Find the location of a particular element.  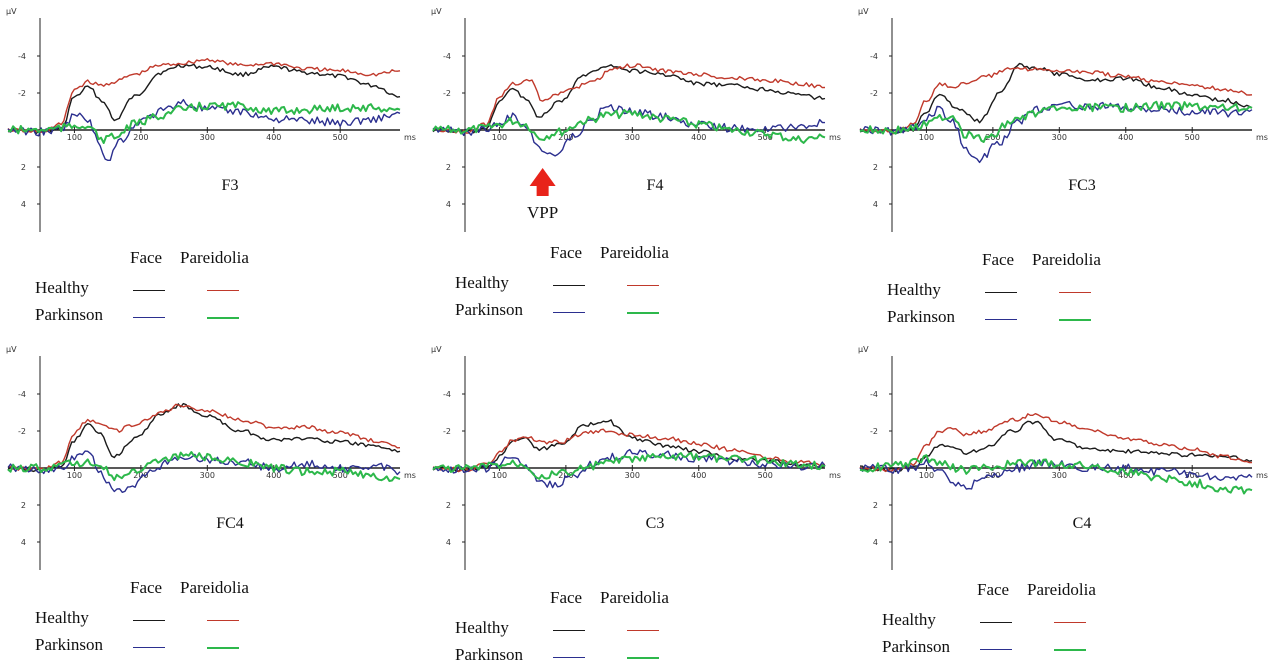

electrode-label: C3 is located at coordinates (655, 523).